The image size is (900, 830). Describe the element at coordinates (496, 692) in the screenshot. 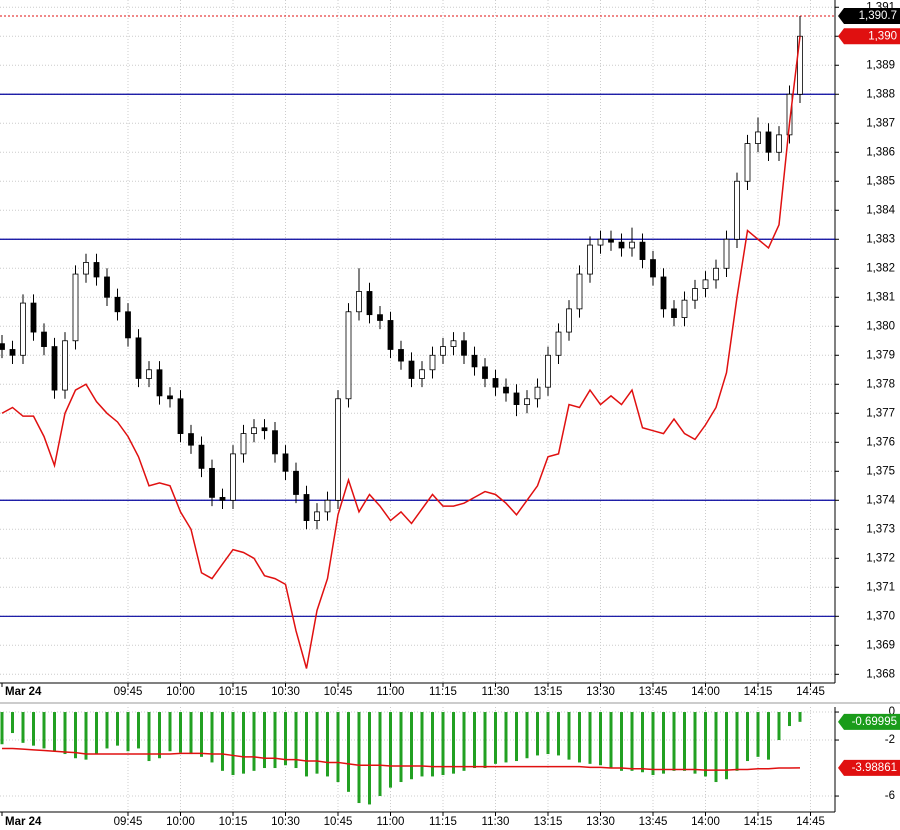

I see `x-tick-label: 11:30` at that location.